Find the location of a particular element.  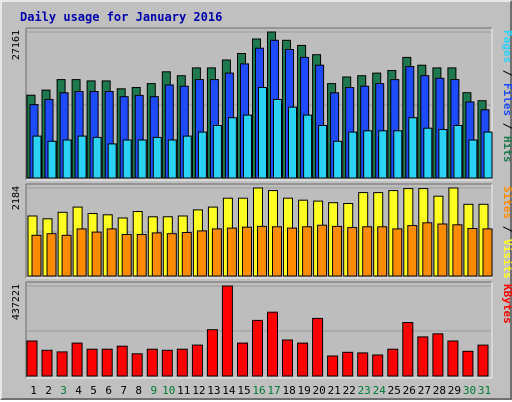

x-tick-label-day-25: 25 is located at coordinates (394, 390).